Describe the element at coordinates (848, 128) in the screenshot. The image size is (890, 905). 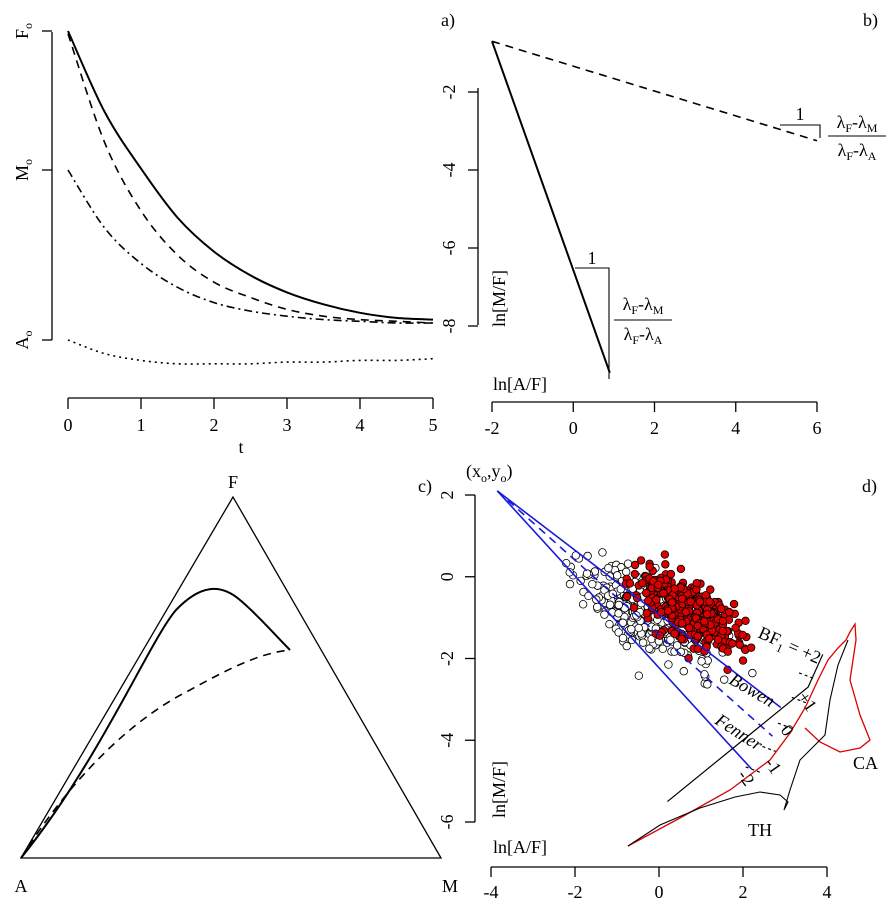
I see `sub-F: F` at that location.